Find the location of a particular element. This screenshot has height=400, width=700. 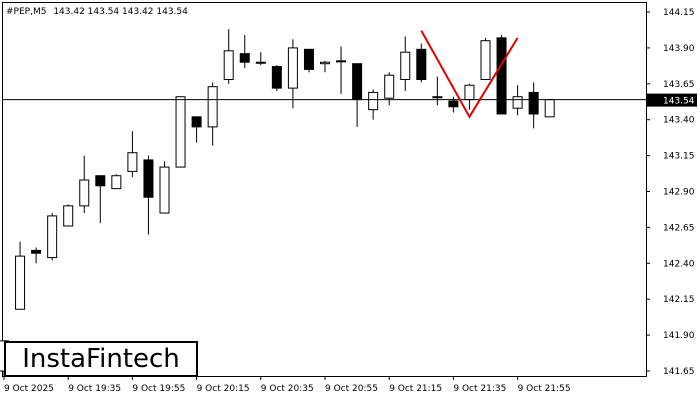

x-tick-label: 9 Oct 21:35 is located at coordinates (479, 389).